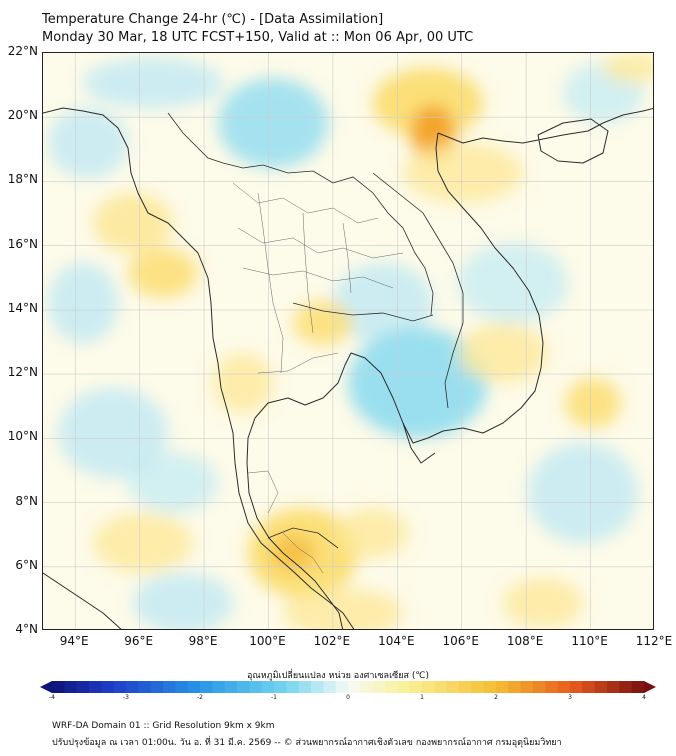 The image size is (676, 756). I want to click on thai-cambodia-border, so click(363, 312).